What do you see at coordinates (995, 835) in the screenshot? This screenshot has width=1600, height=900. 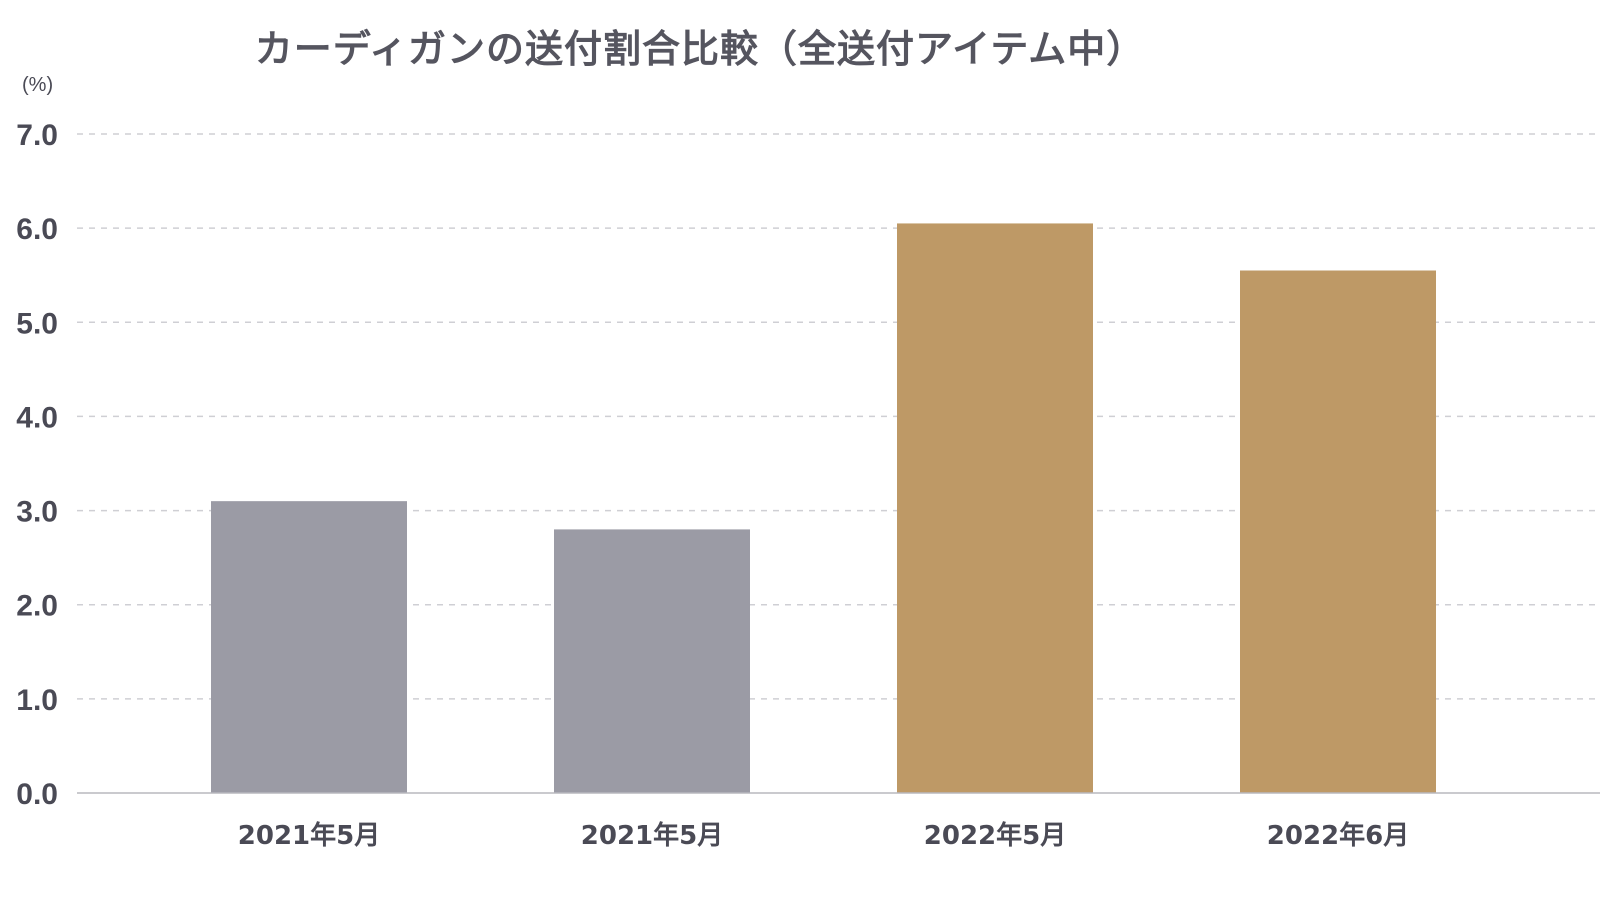 I see `x-tick-label: 2022年5月` at bounding box center [995, 835].